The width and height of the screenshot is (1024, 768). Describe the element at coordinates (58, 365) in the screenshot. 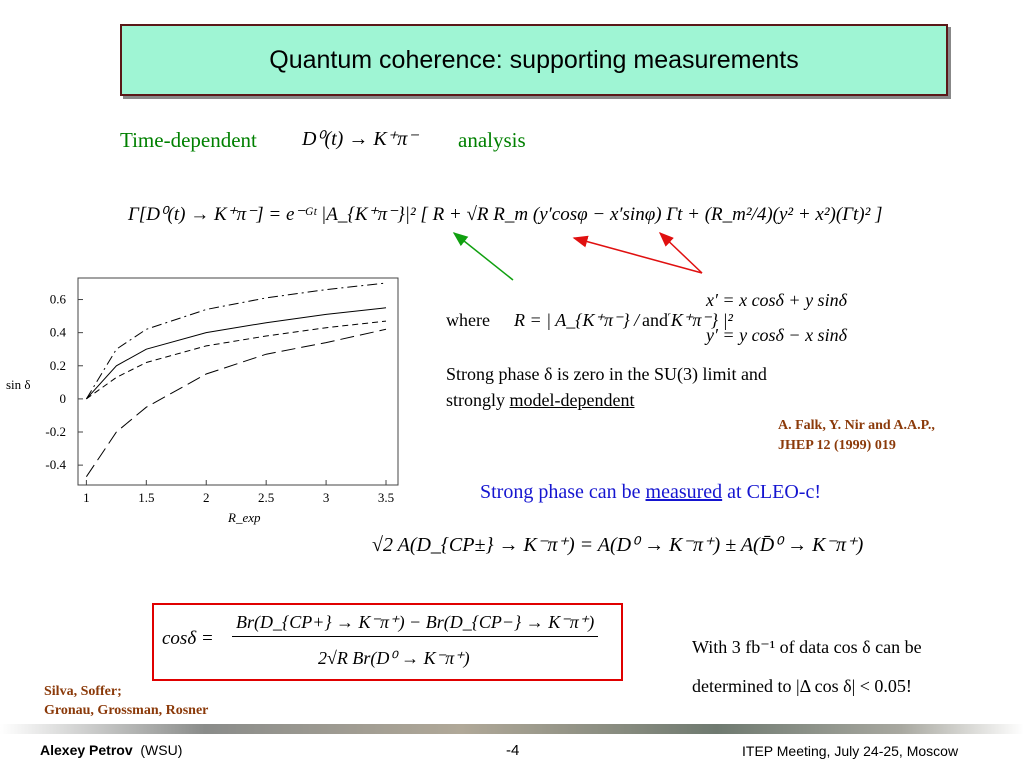

I see `y-tick-label: 0.2` at that location.